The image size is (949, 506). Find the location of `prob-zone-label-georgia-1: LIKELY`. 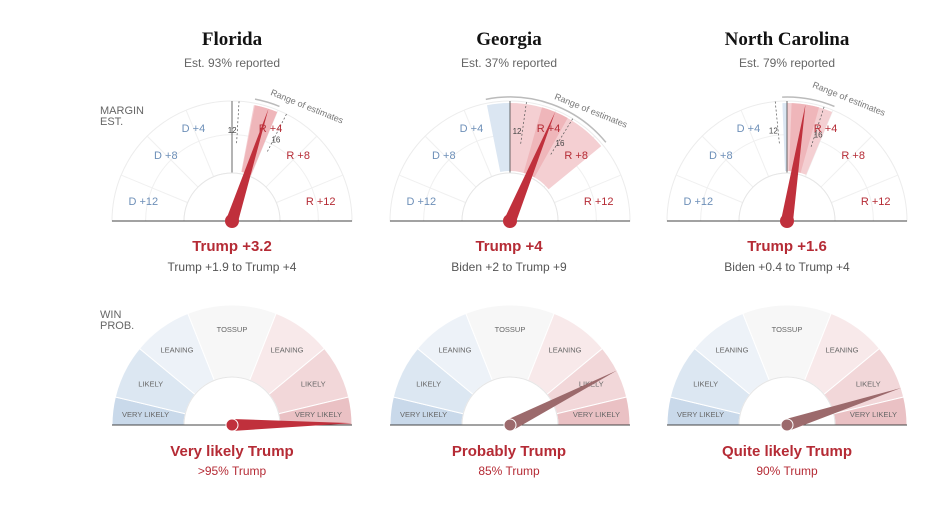

prob-zone-label-georgia-1: LIKELY is located at coordinates (428, 384).